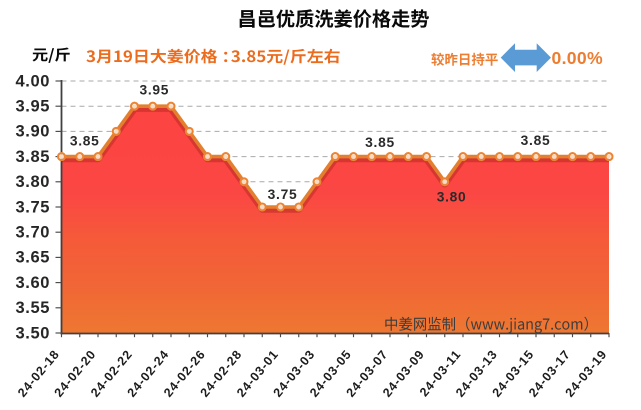  What do you see at coordinates (32, 283) in the screenshot?
I see `svg-text: 3.60` at bounding box center [32, 283].